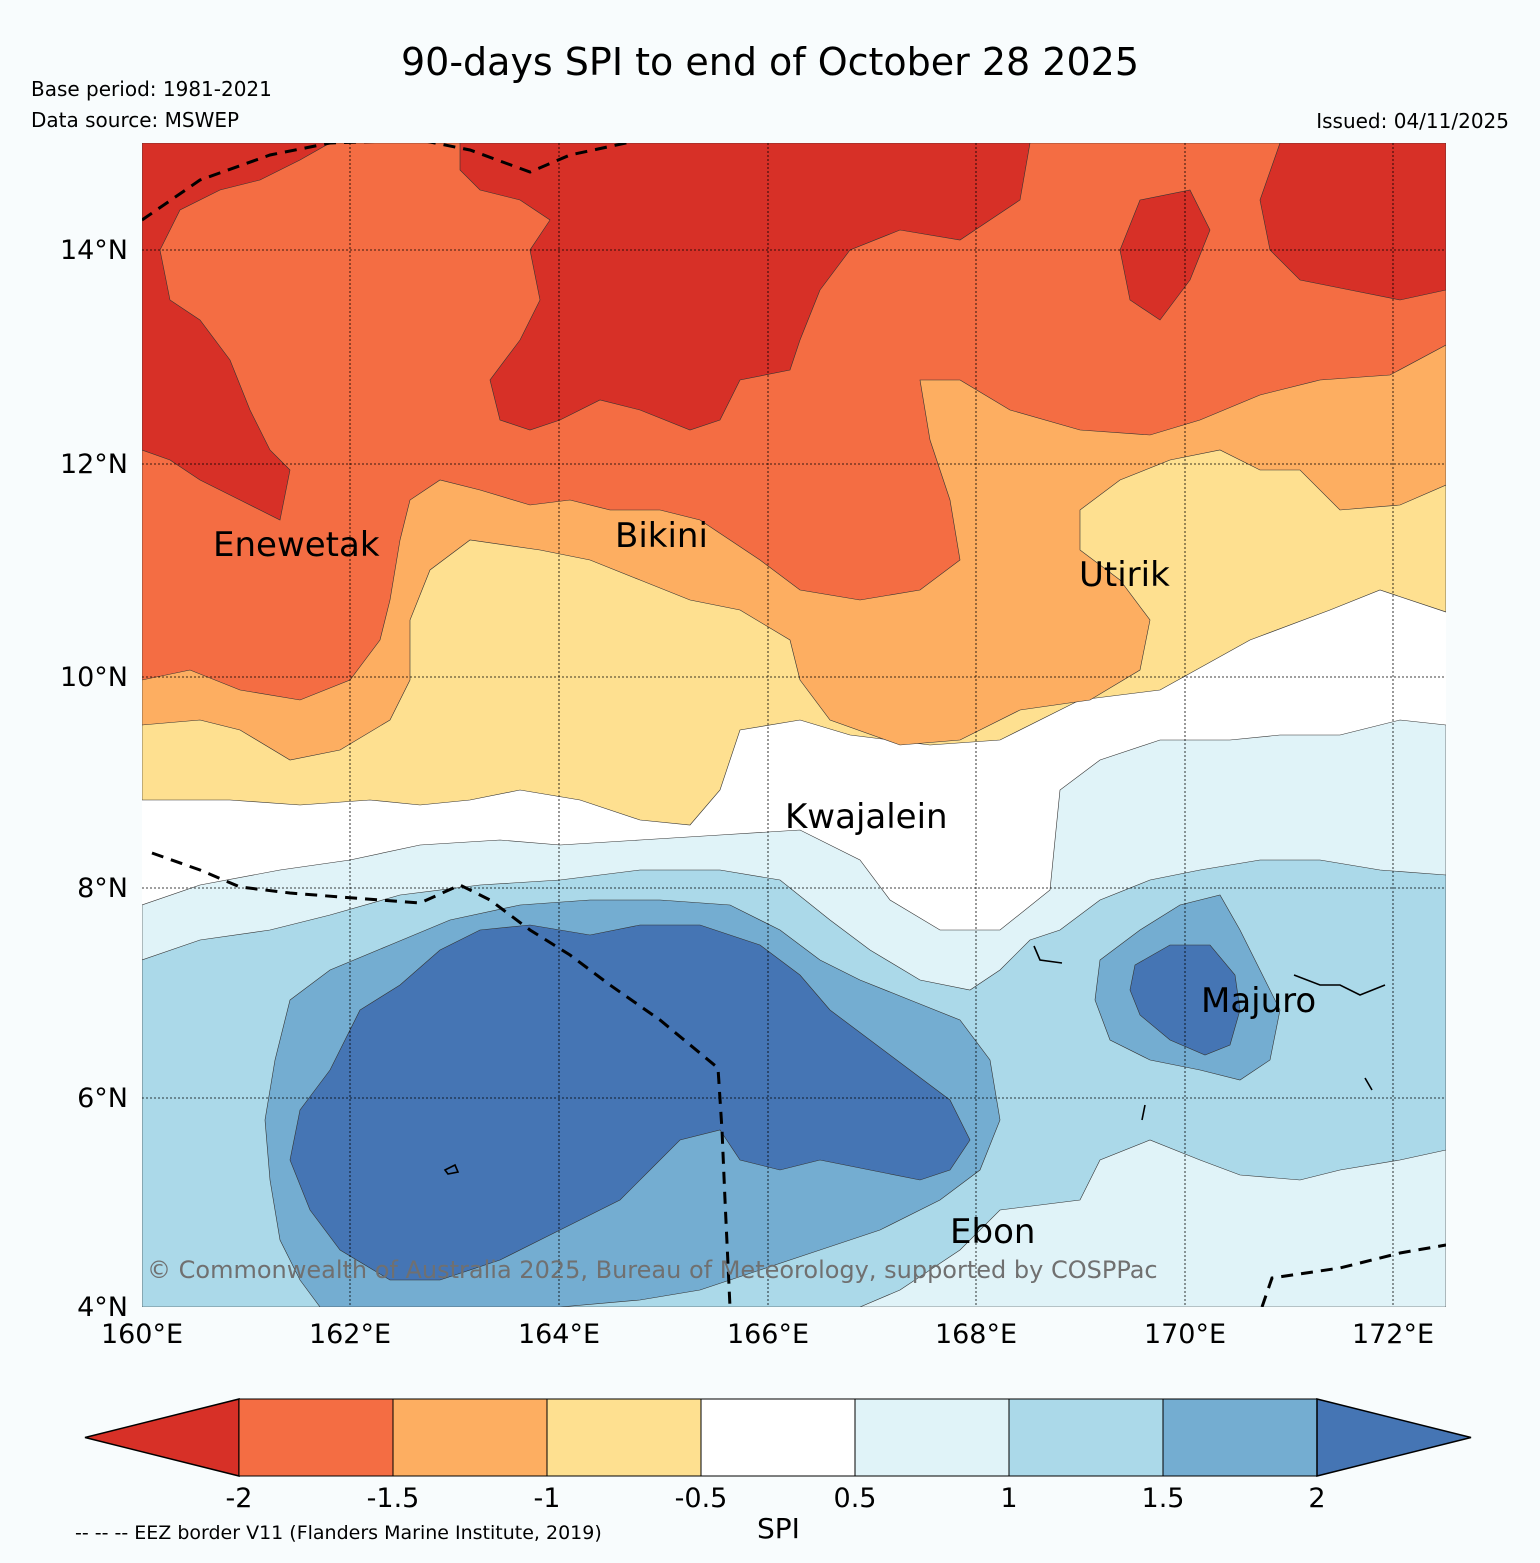 The image size is (1540, 1563). Describe the element at coordinates (239, 1498) in the screenshot. I see `colorbar-tick: -2` at that location.